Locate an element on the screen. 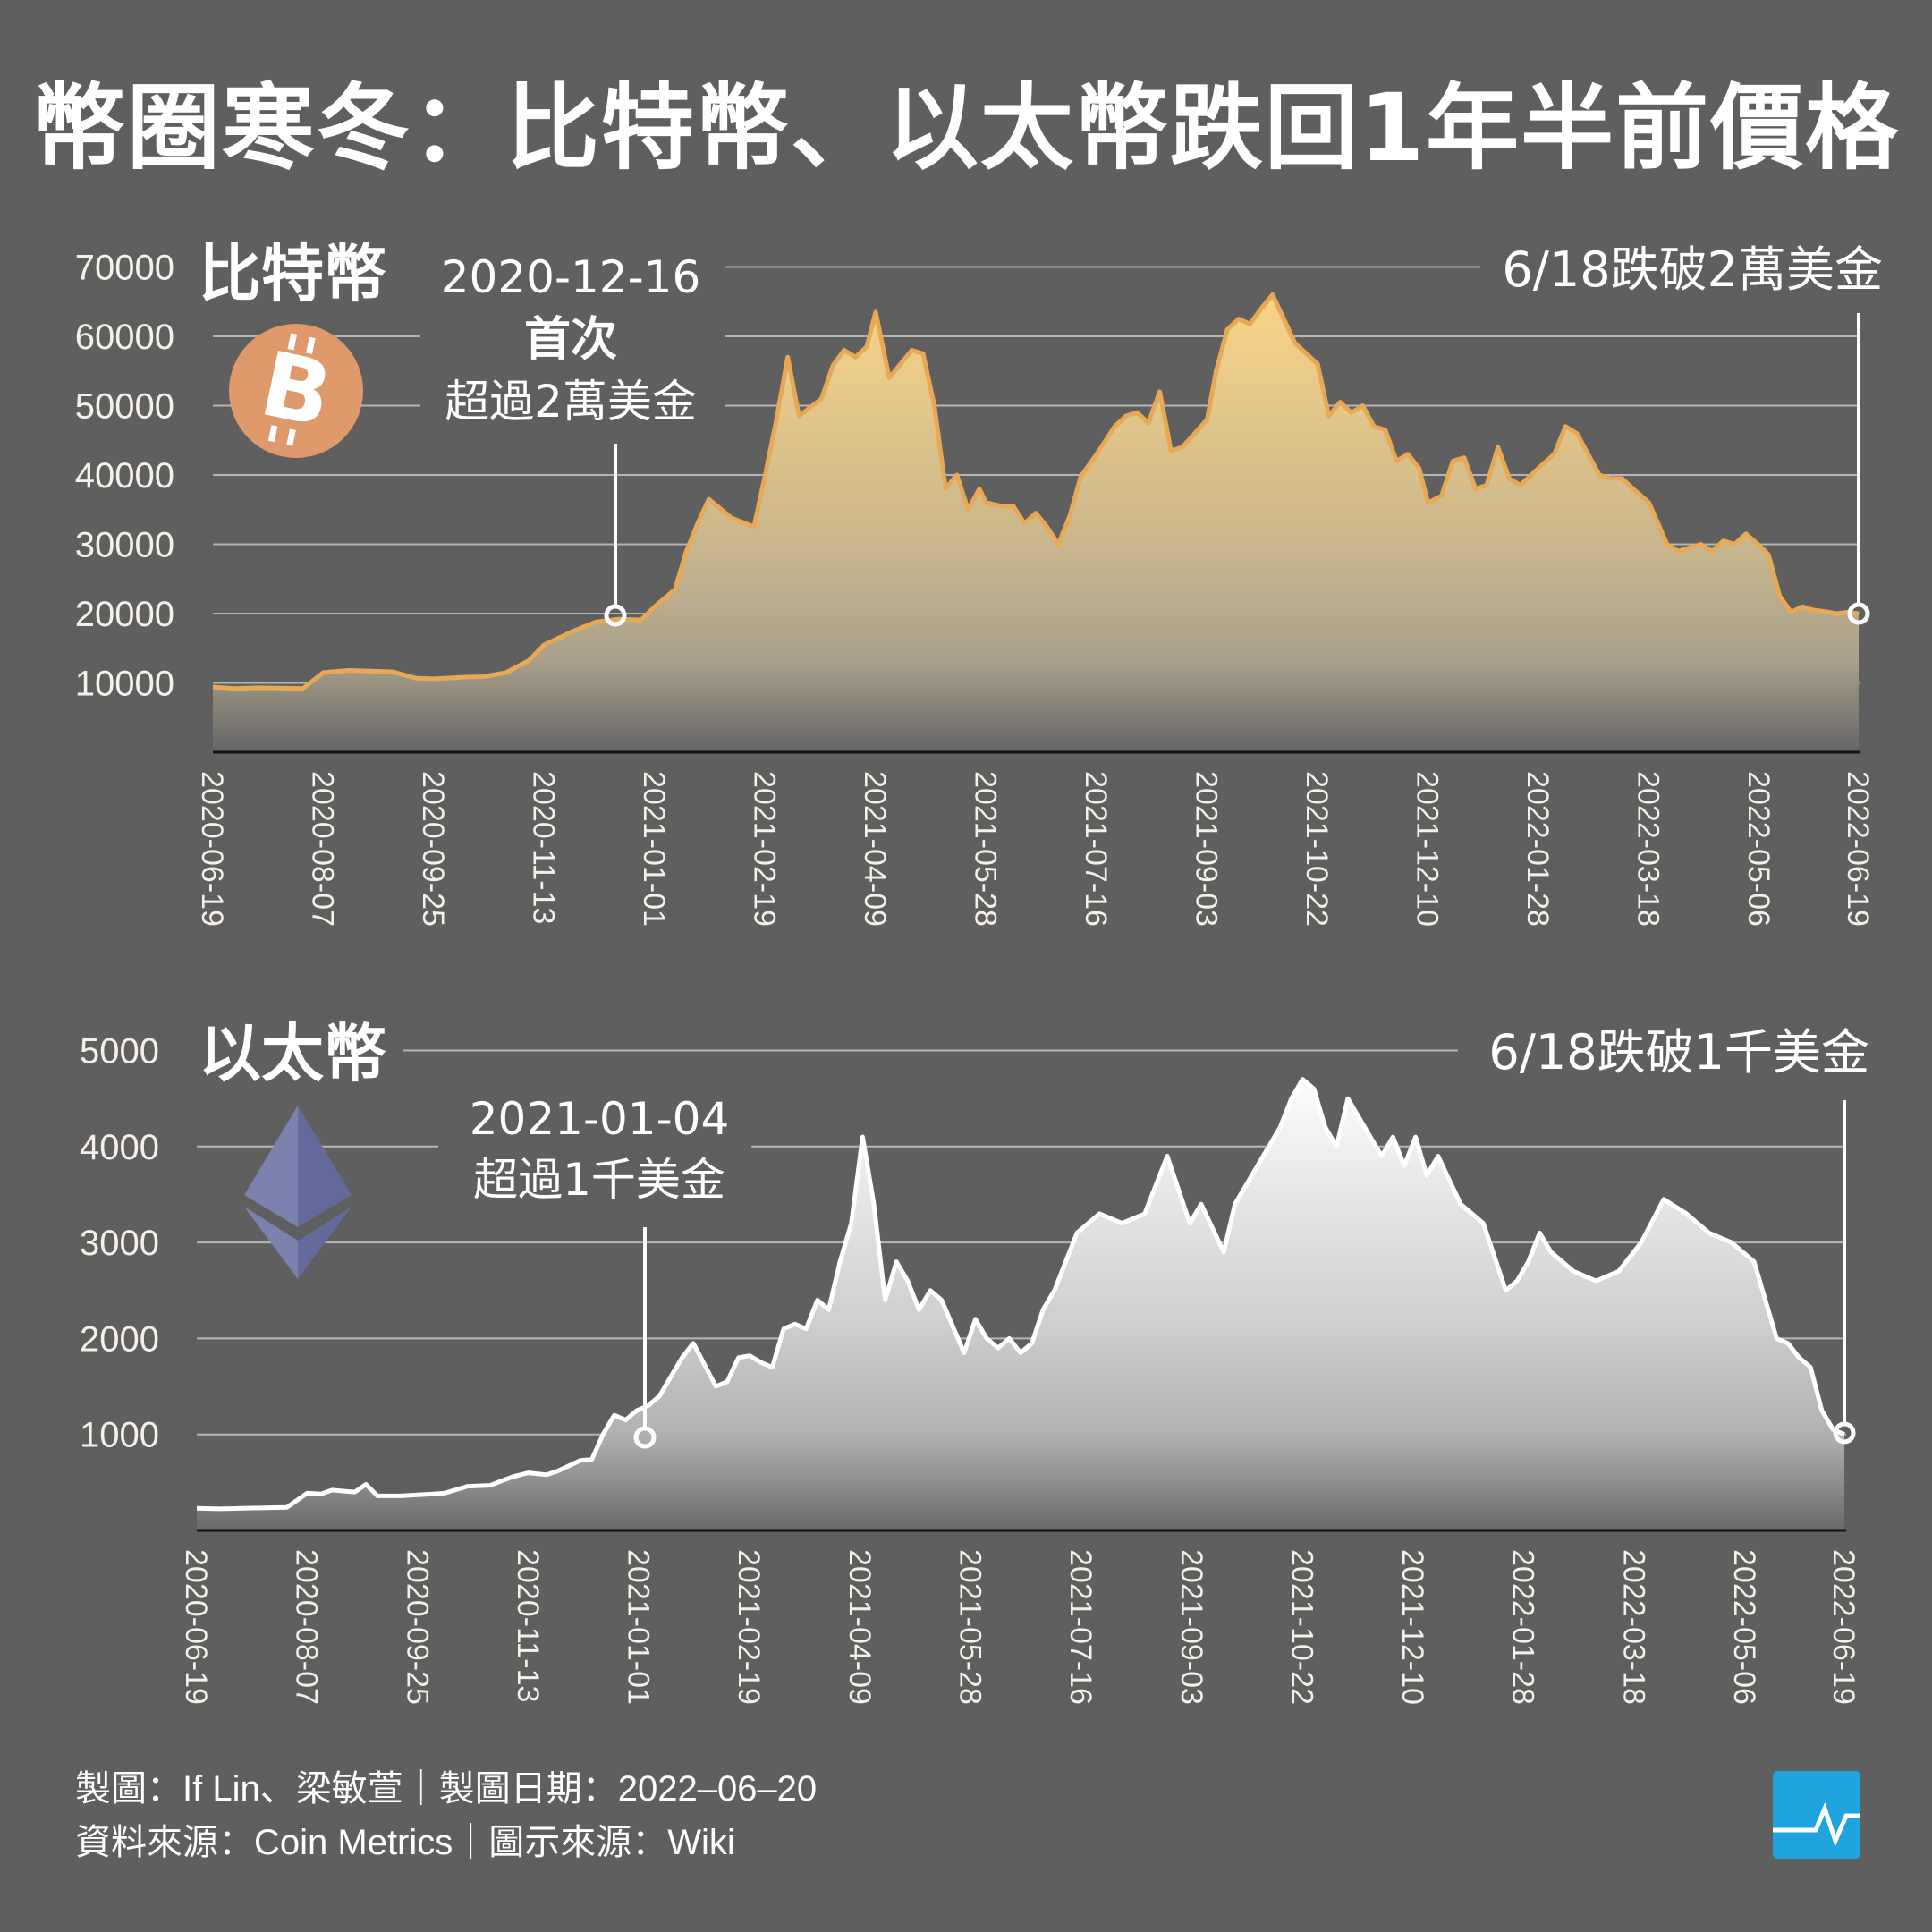 This screenshot has width=1932, height=1932. y-tick-label: 70000 is located at coordinates (124, 268).